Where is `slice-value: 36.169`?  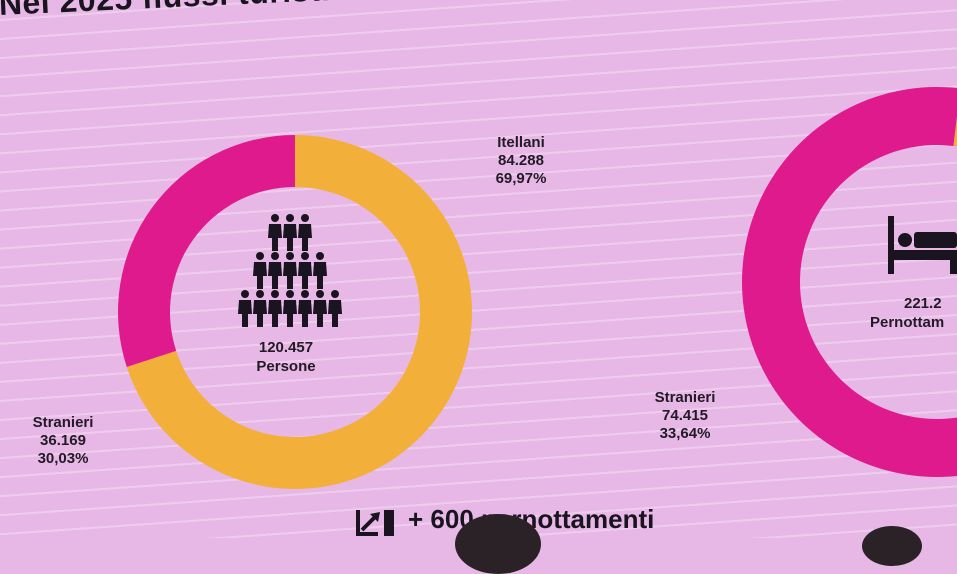
slice-value: 36.169 is located at coordinates (63, 440).